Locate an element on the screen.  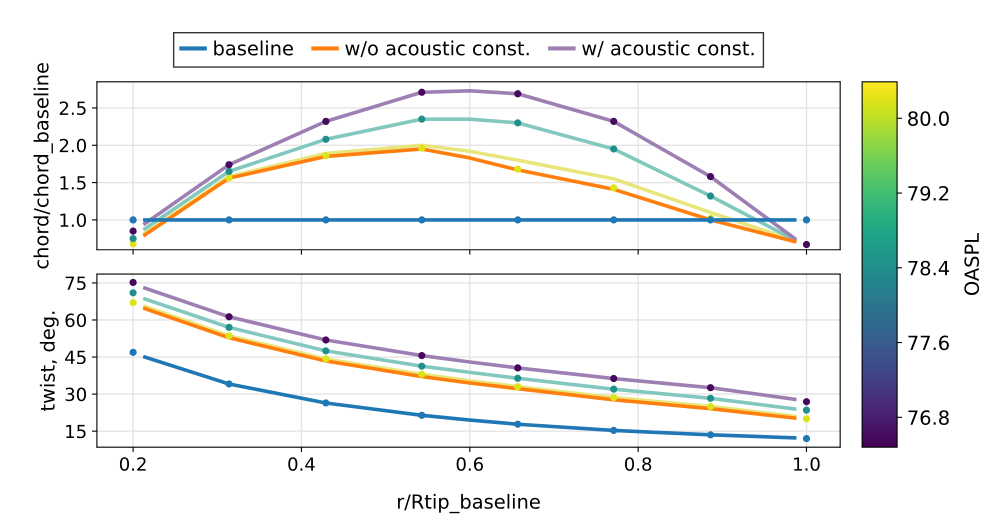
y-tick-label: 75 is located at coordinates (76, 283).